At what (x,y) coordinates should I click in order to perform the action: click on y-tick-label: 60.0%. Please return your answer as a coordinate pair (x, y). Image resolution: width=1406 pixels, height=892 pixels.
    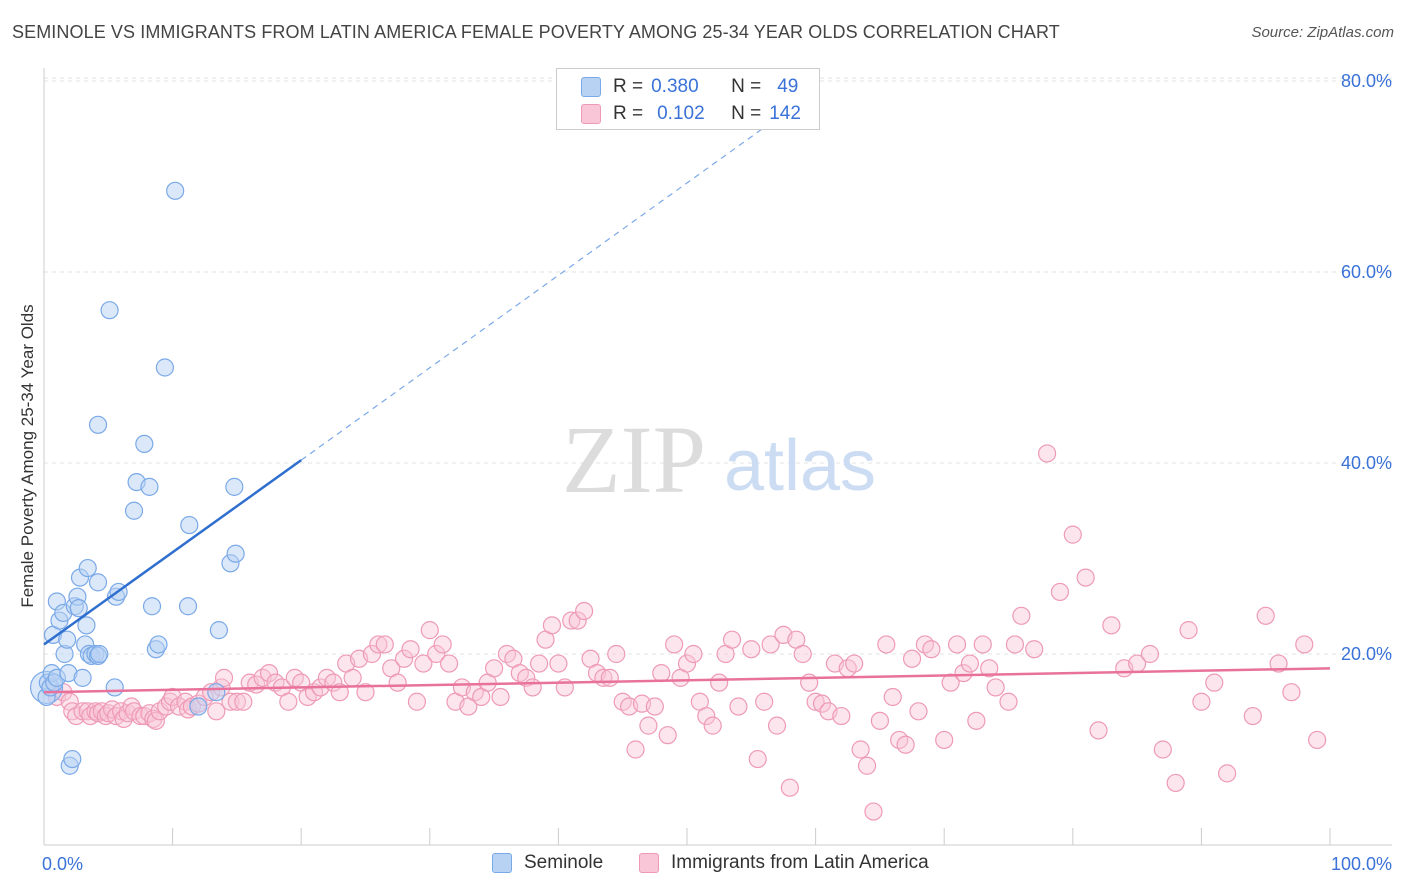
    Looking at the image, I should click on (1366, 272).